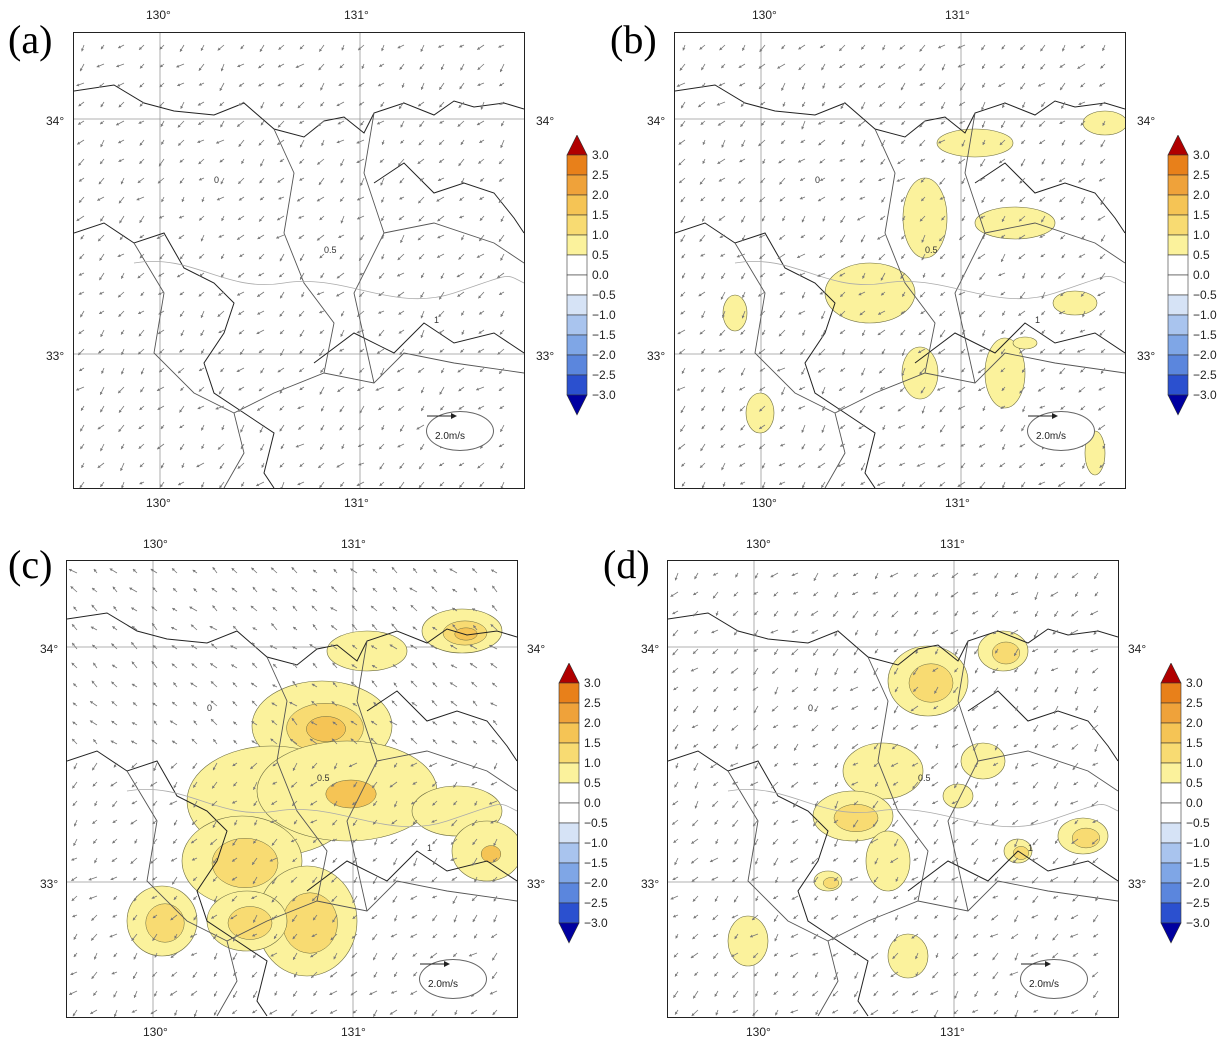 The image size is (1228, 1044). I want to click on lat-tick-left-2: 33°, so click(656, 356).